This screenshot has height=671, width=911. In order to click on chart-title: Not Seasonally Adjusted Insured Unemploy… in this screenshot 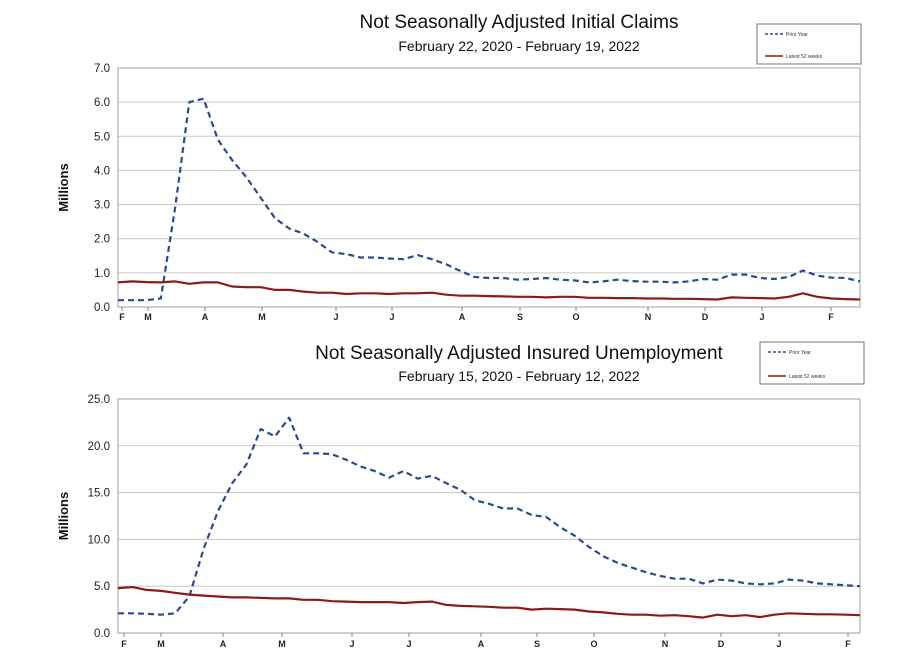, I will do `click(519, 353)`.